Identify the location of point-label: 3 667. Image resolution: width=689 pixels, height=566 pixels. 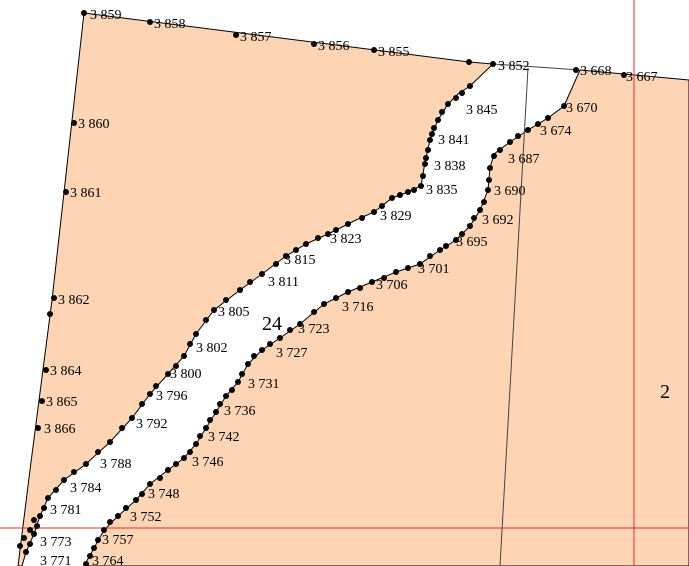
(642, 77).